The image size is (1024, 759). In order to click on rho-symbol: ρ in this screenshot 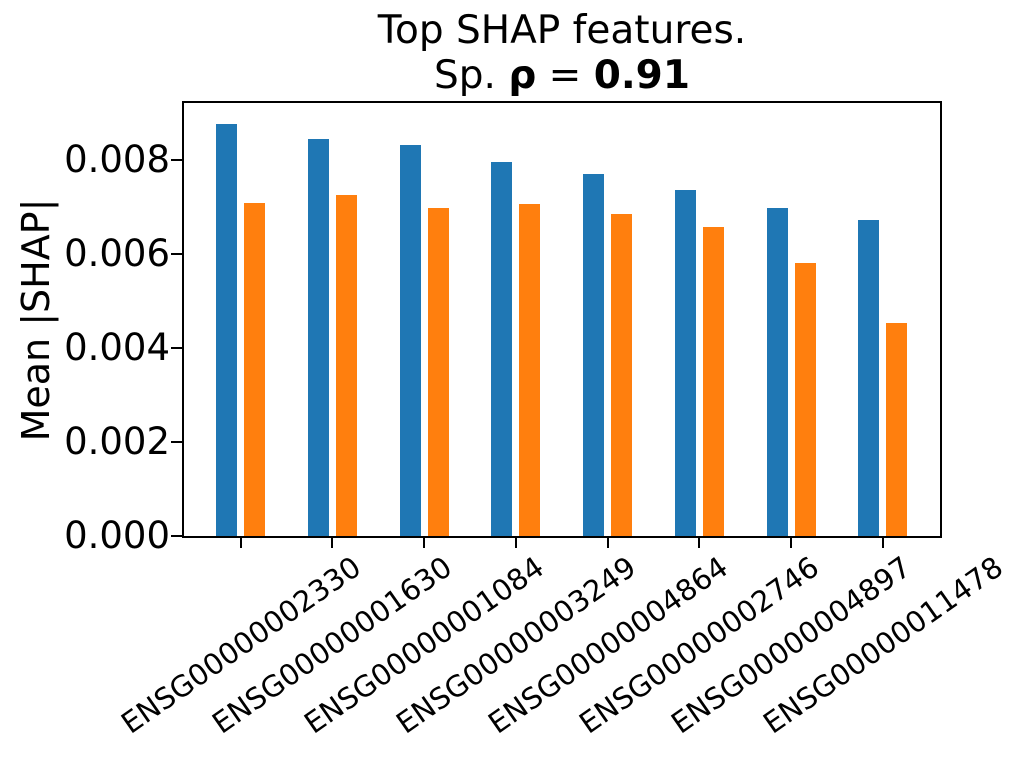, I will do `click(522, 75)`.